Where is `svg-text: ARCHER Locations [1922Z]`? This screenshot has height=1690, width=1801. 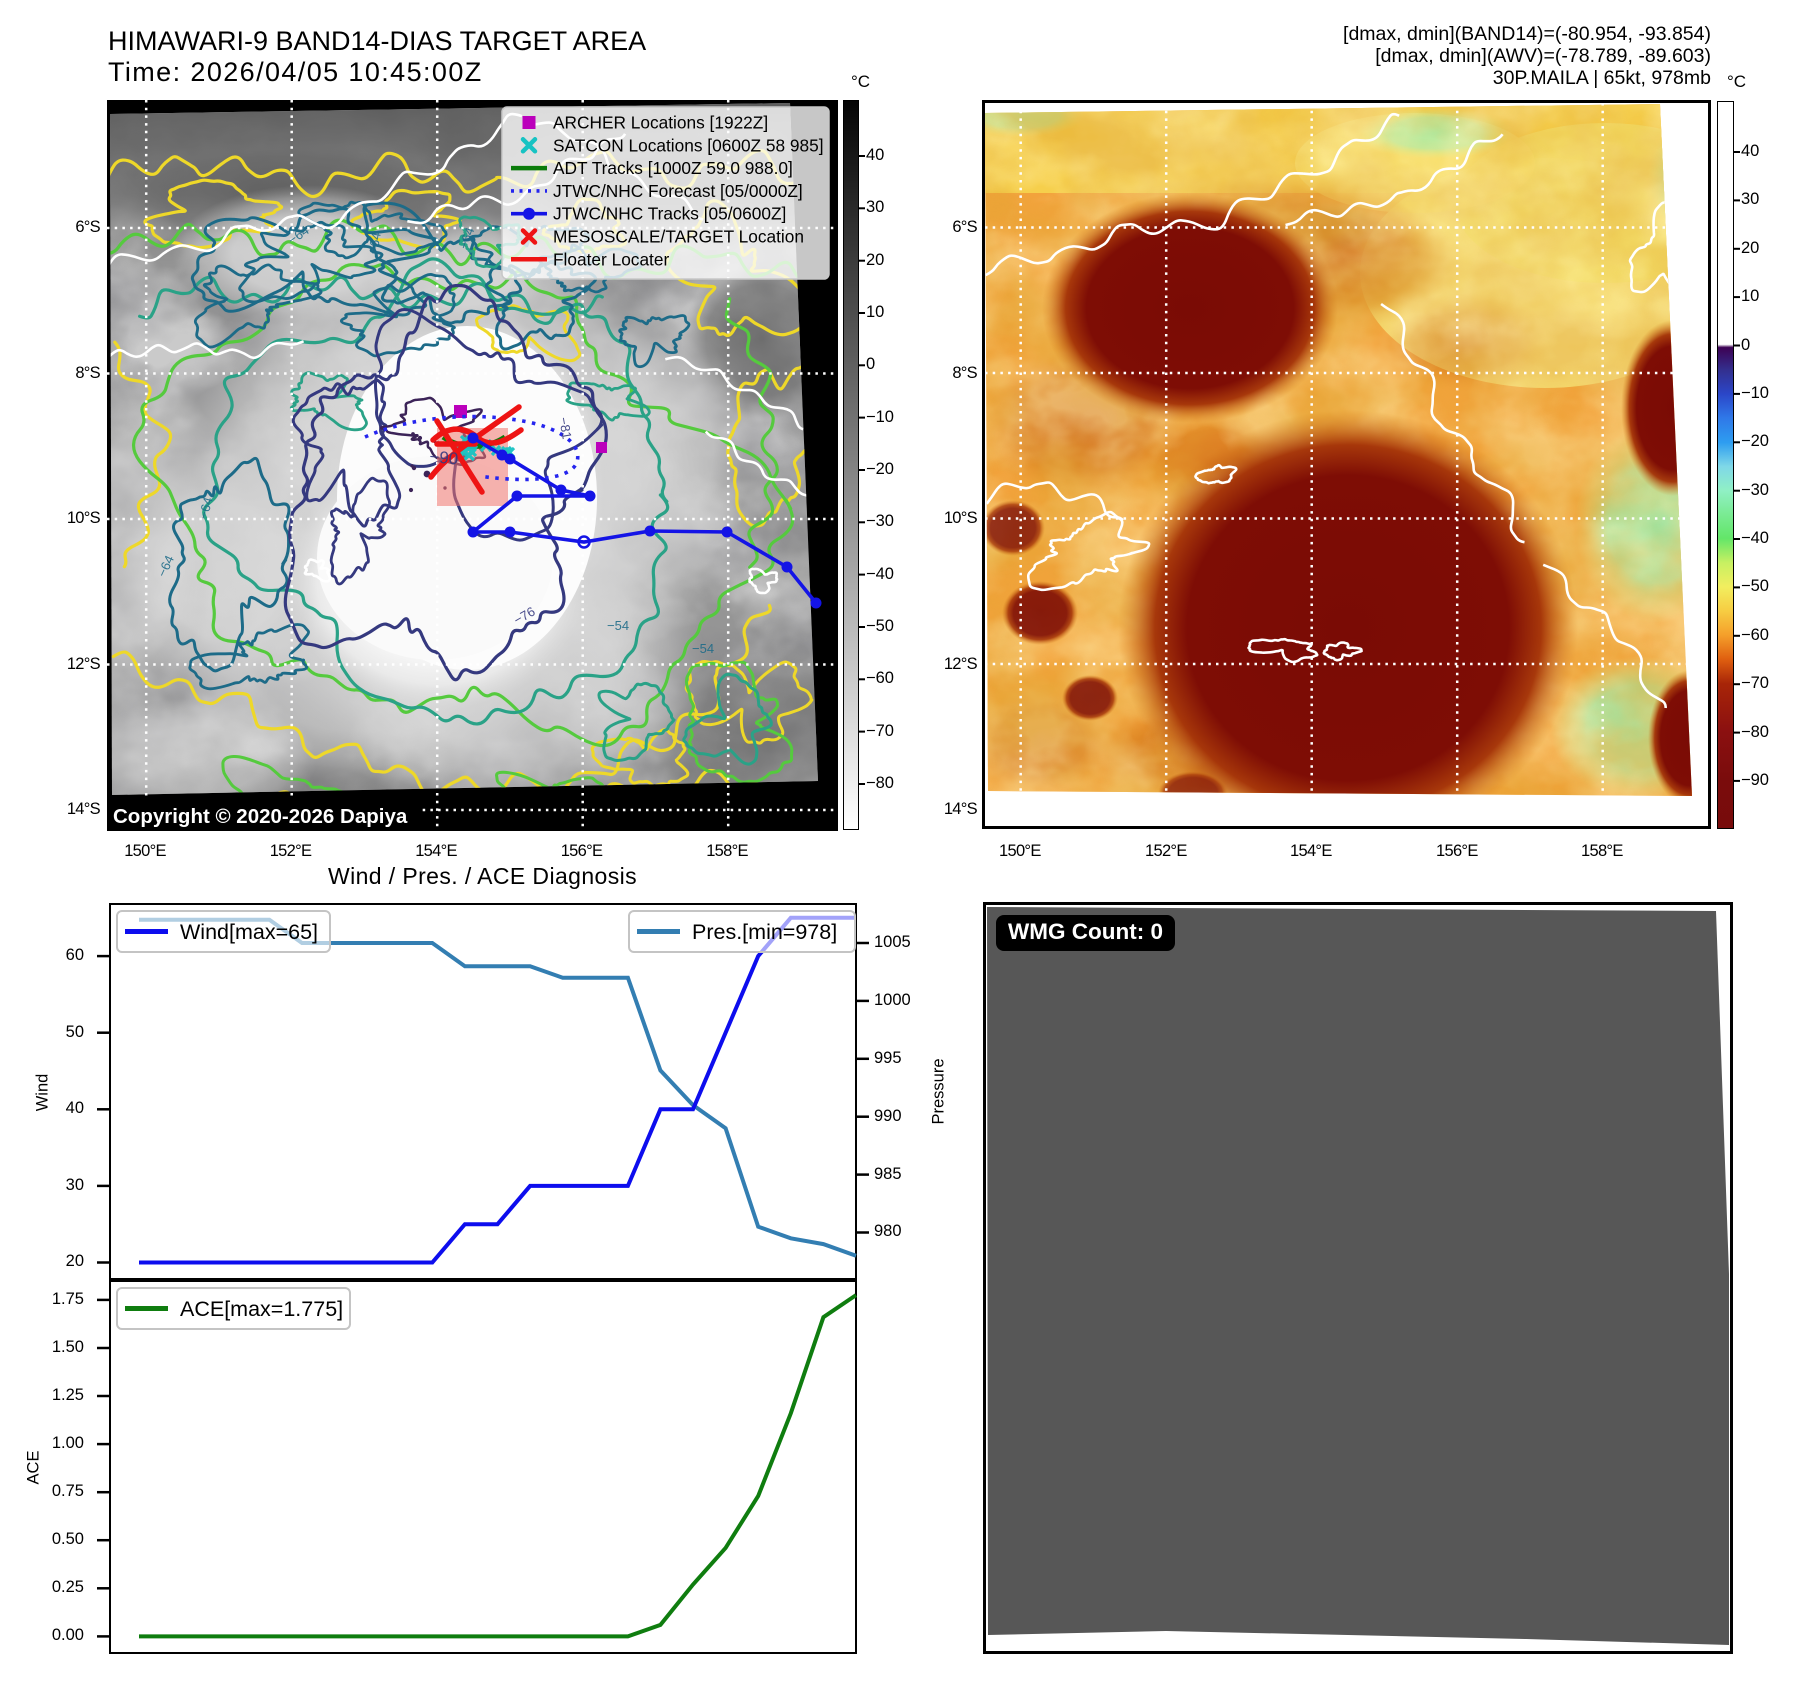 svg-text: ARCHER Locations [1922Z] is located at coordinates (660, 123).